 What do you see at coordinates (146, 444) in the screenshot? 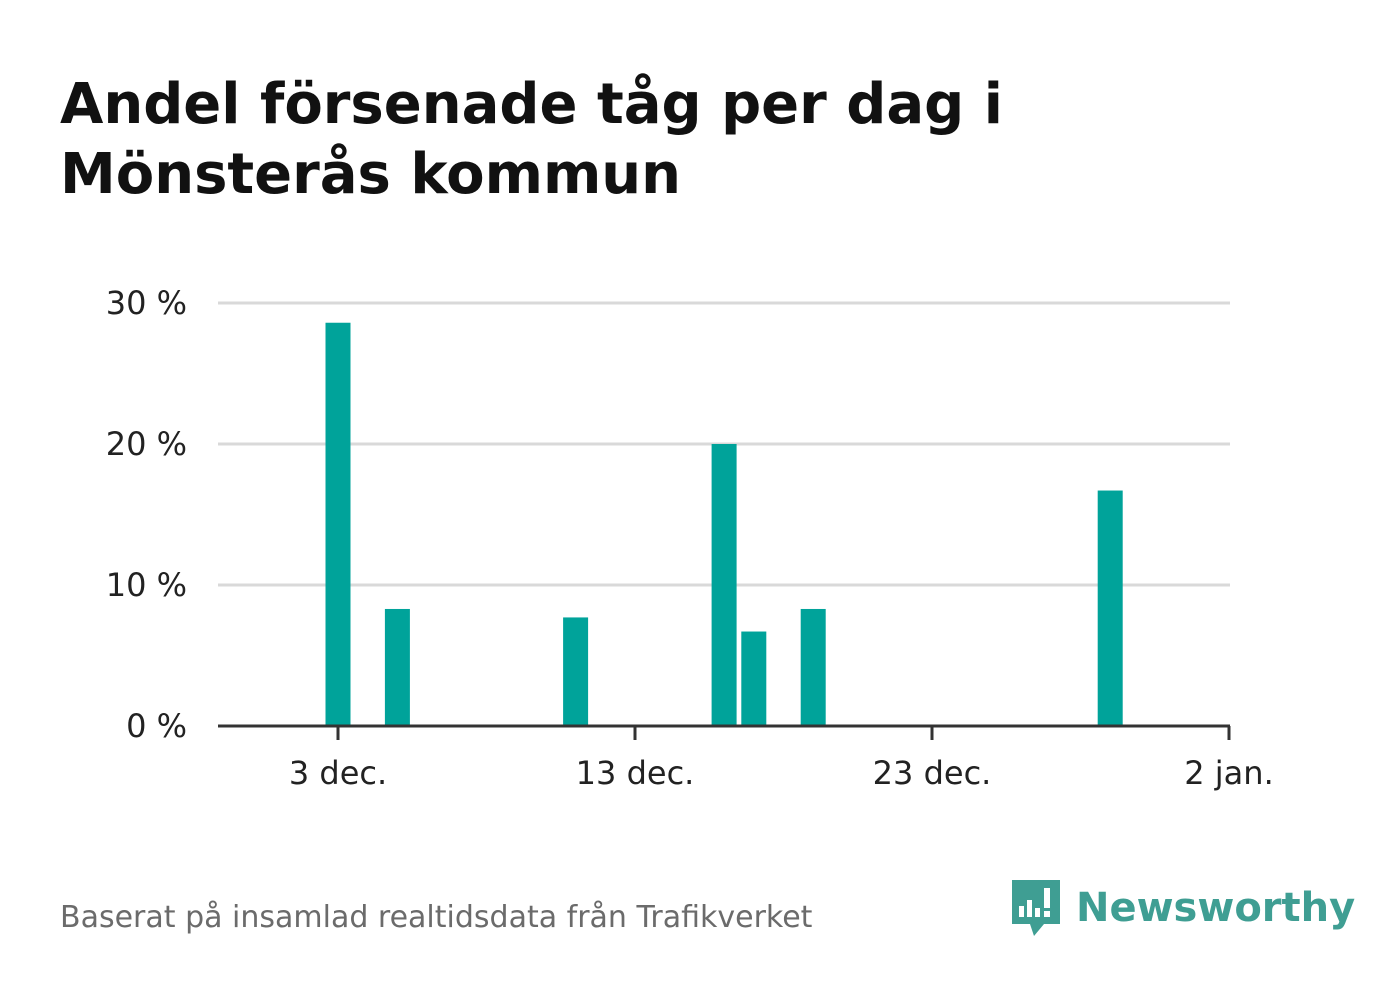
I see `y-tick-label: 20 %` at bounding box center [146, 444].